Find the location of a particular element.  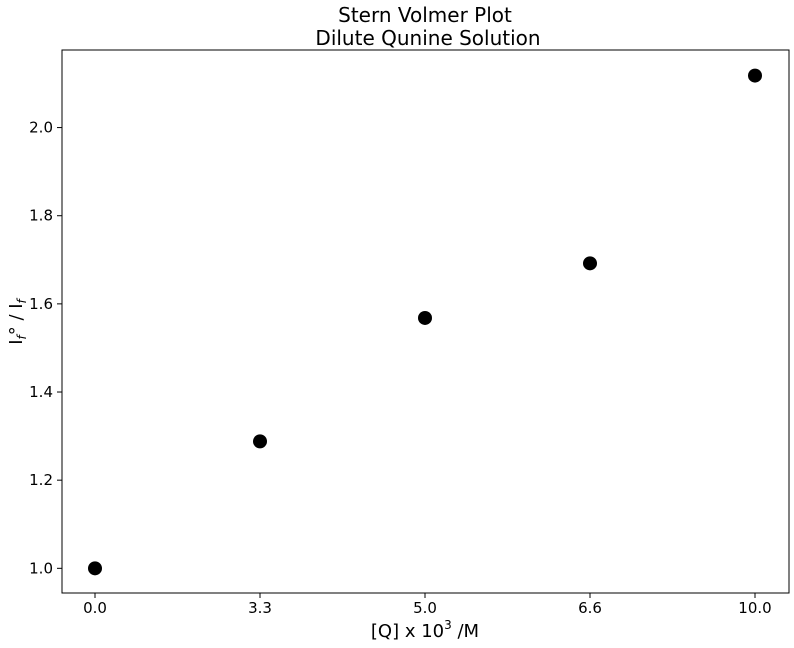

y-axis-label-mid: ° / I is located at coordinates (16, 319).